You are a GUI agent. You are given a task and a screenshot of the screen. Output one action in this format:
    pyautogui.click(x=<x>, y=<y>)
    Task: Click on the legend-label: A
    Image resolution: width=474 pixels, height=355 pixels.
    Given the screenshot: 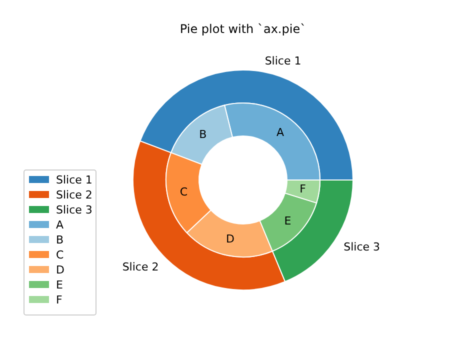 What is the action you would take?
    pyautogui.click(x=60, y=225)
    